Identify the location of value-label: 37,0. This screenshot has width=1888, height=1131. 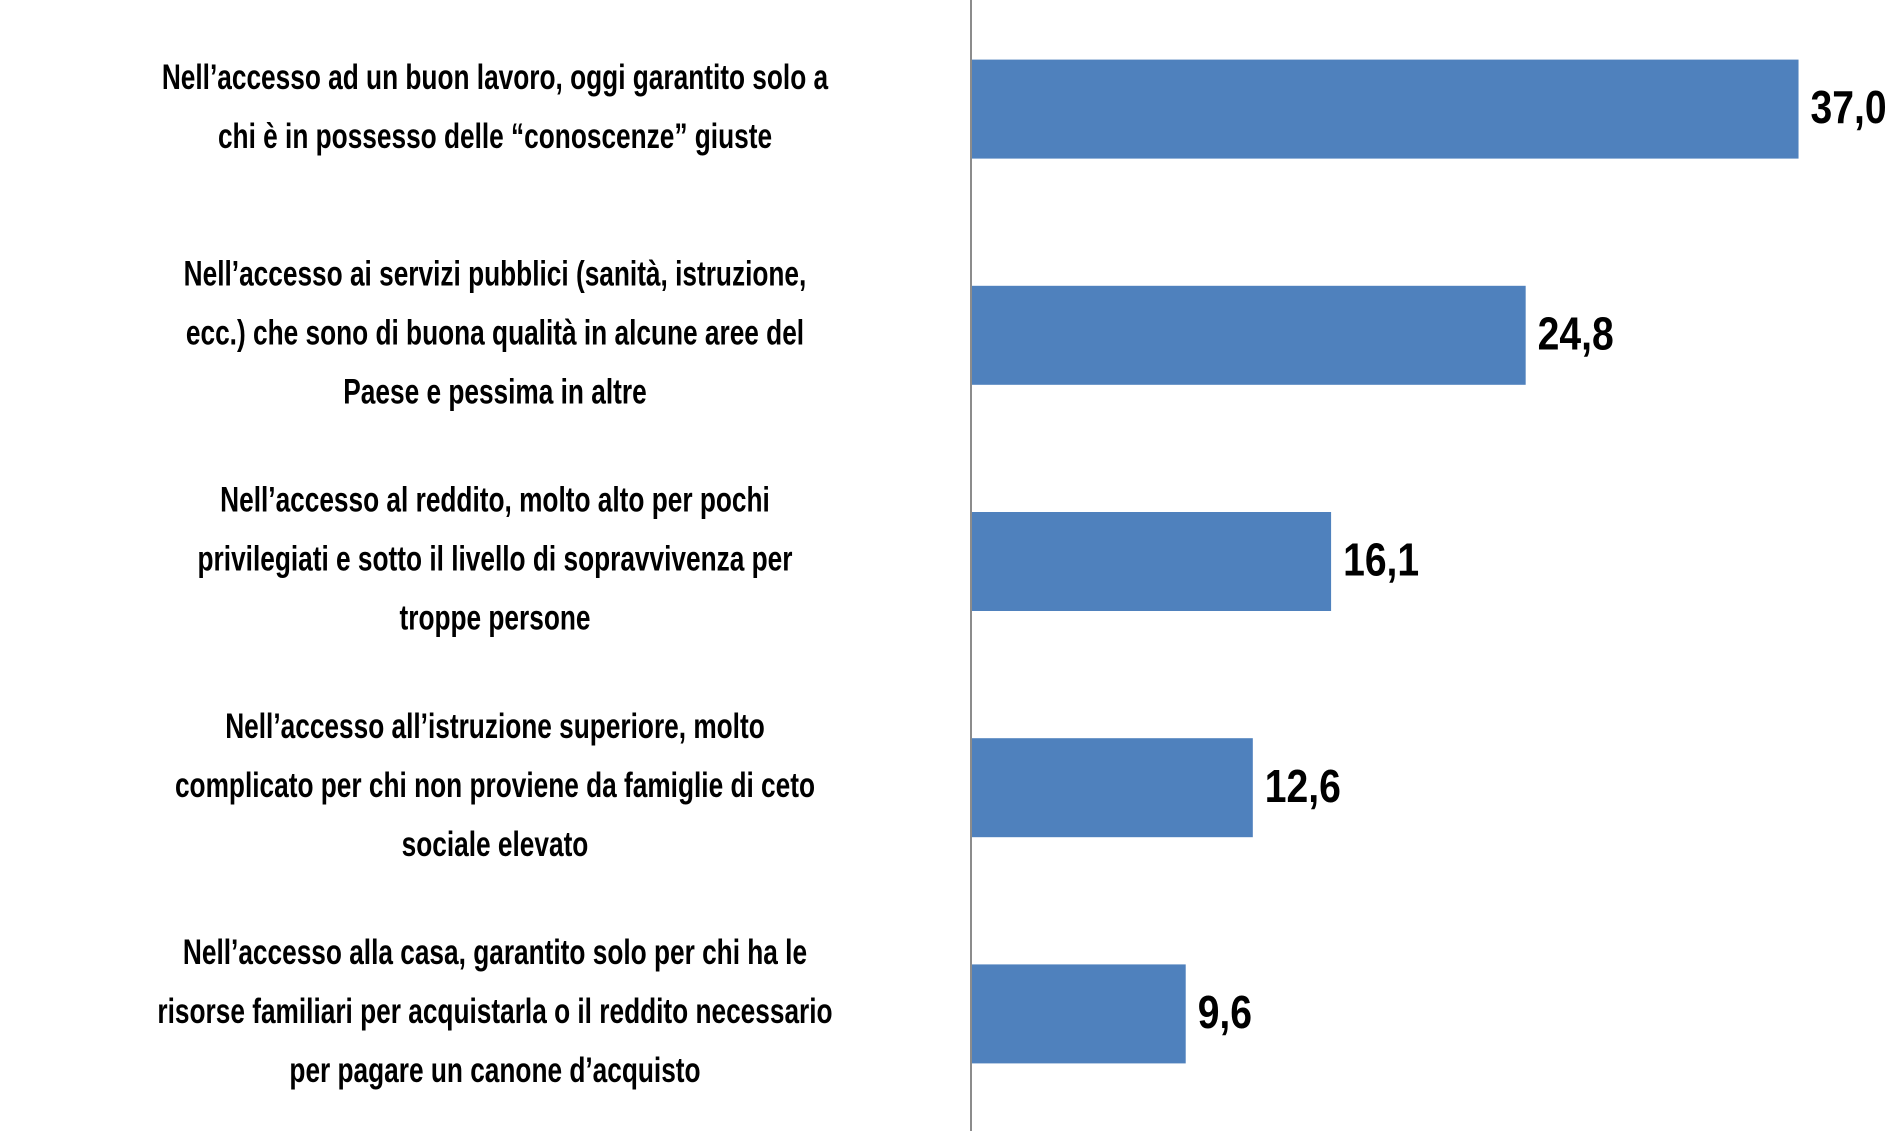
(1849, 108).